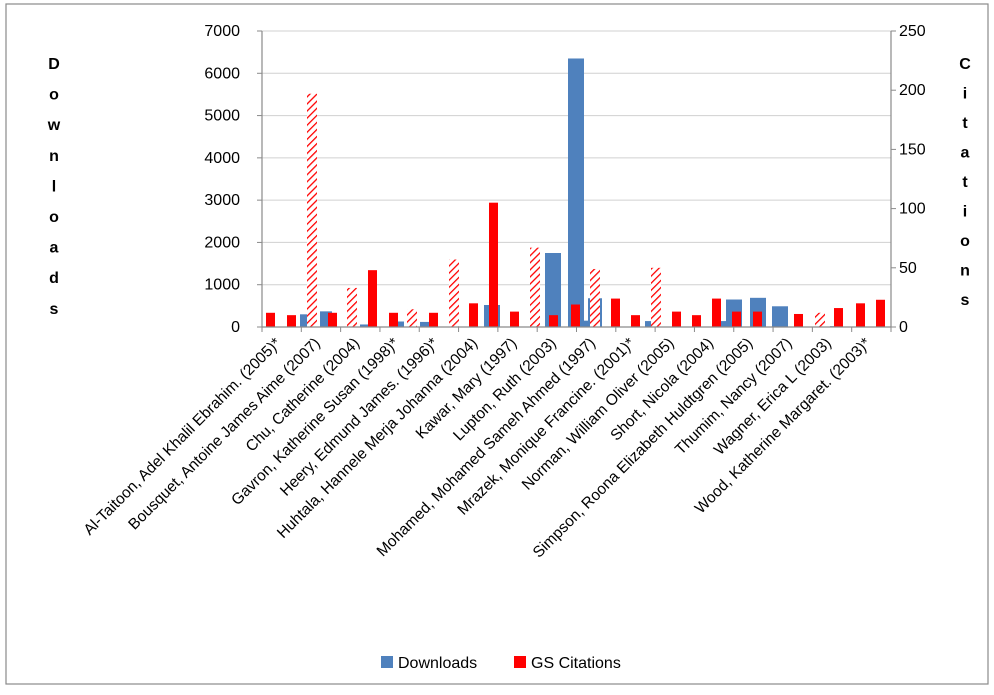 Image resolution: width=994 pixels, height=695 pixels. Describe the element at coordinates (965, 153) in the screenshot. I see `right-axis-title-letter: a` at that location.